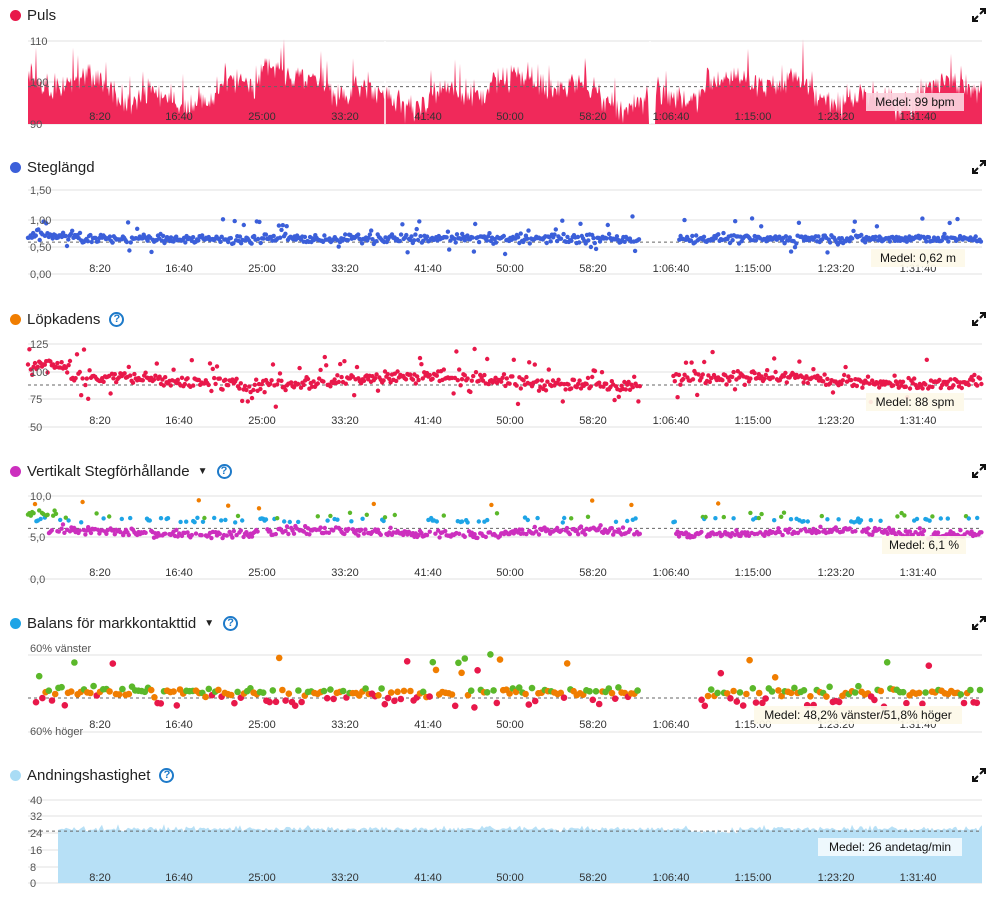  Describe the element at coordinates (345, 421) in the screenshot. I see `x-tick-label: 33:20` at that location.